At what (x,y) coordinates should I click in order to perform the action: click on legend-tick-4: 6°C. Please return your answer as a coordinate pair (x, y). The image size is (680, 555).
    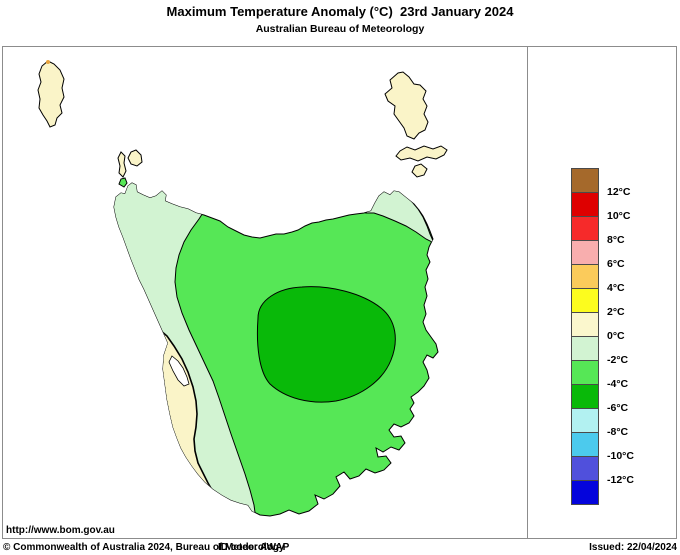
    Looking at the image, I should click on (616, 264).